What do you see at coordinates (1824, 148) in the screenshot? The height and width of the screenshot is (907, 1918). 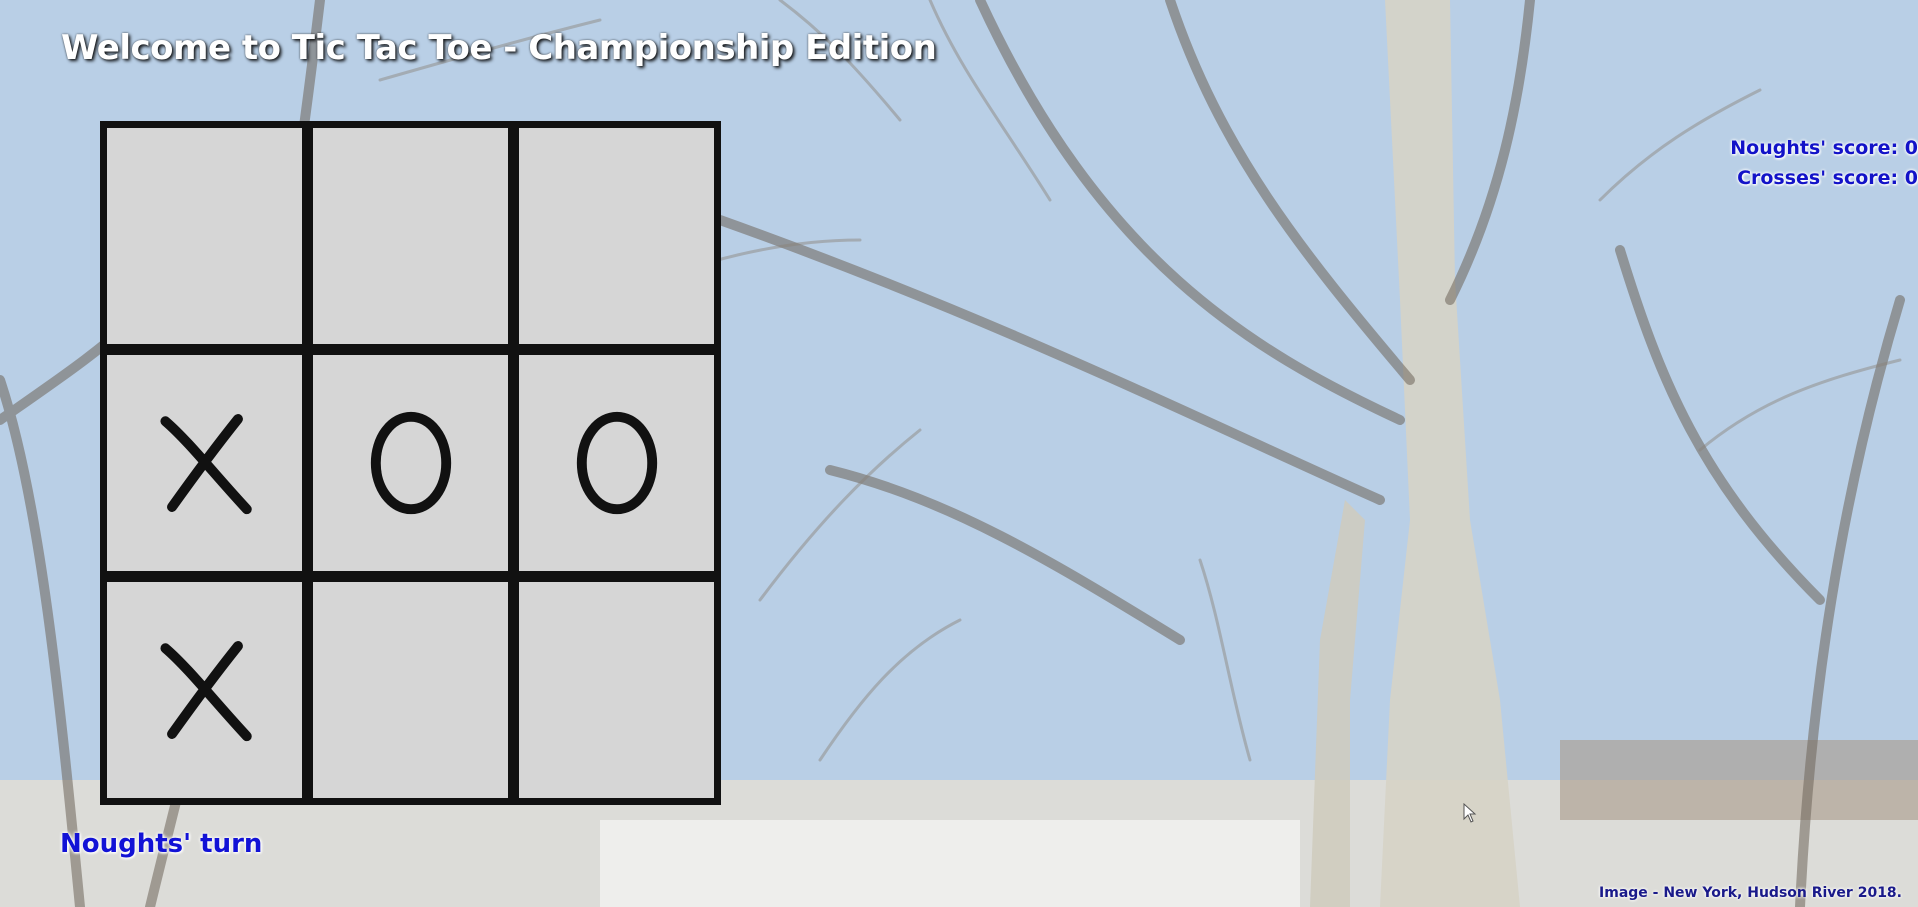 I see `noughts-score: Noughts' score: 0` at bounding box center [1824, 148].